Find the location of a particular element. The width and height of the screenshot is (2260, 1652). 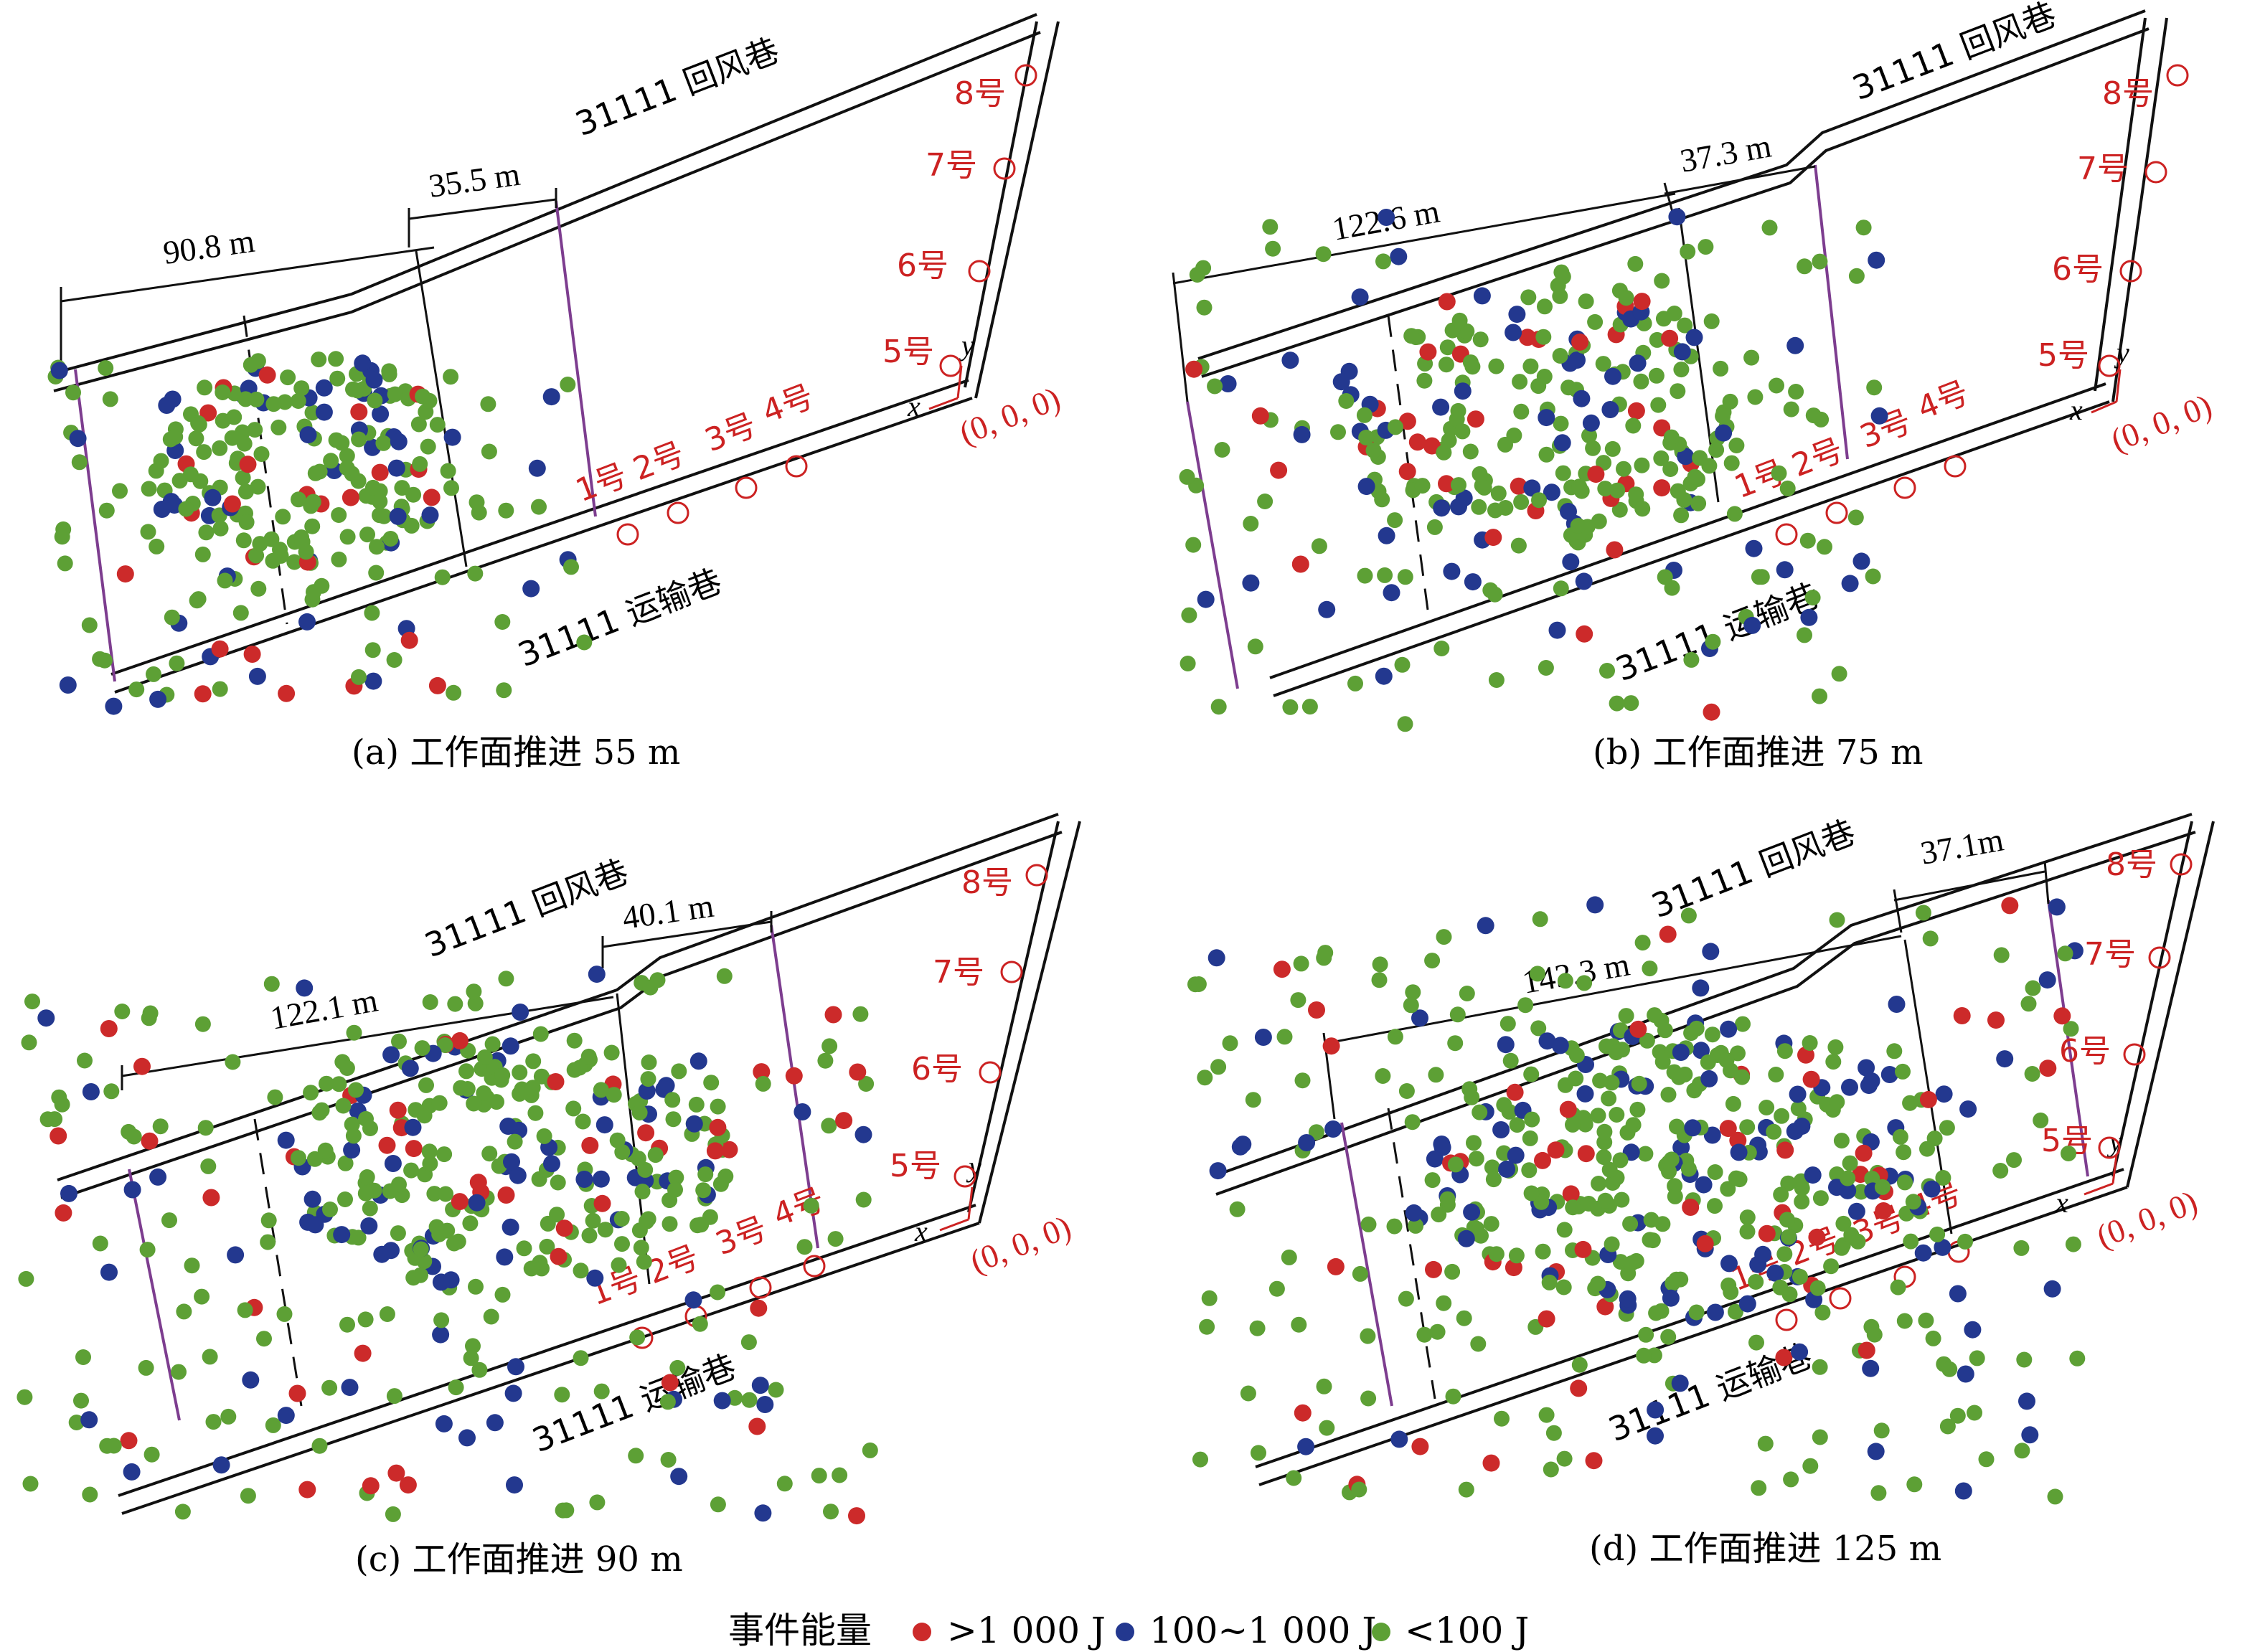

origin-arrows is located at coordinates (2106, 391).